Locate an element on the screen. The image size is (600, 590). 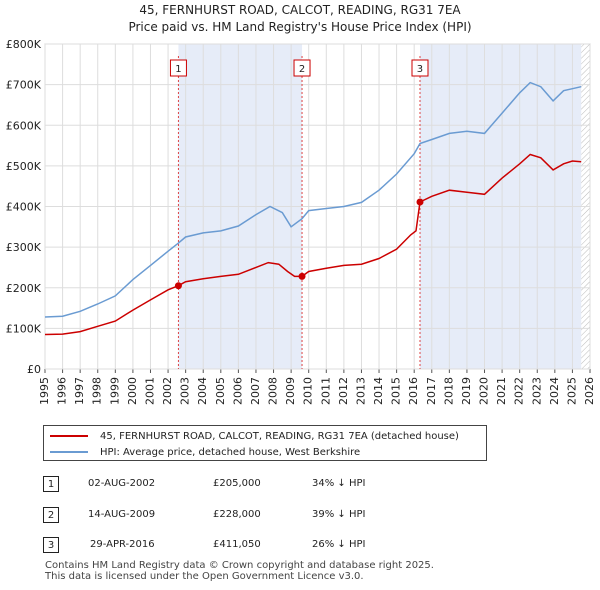
x-tick-label: 2005 is located at coordinates (220, 391).